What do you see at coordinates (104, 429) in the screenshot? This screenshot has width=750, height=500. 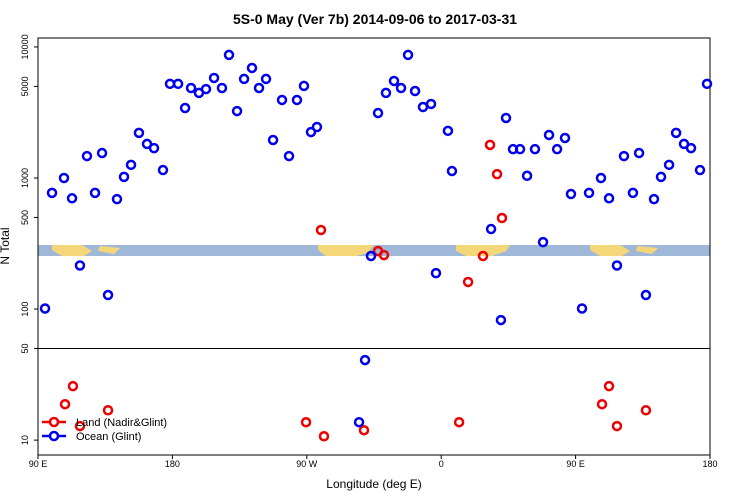 I see `legend: Land (Nadir&Glint) Ocean (Glint)` at bounding box center [104, 429].